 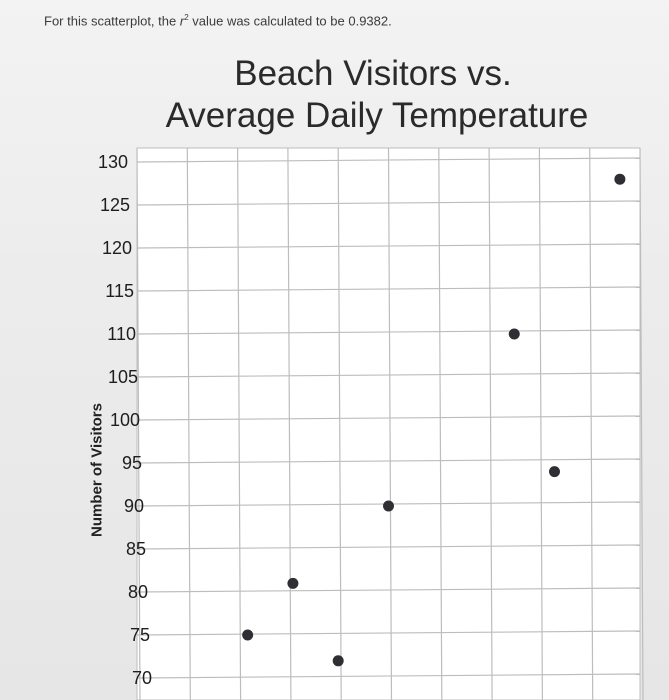 I want to click on r-squared-exponent: 2, so click(x=186, y=17).